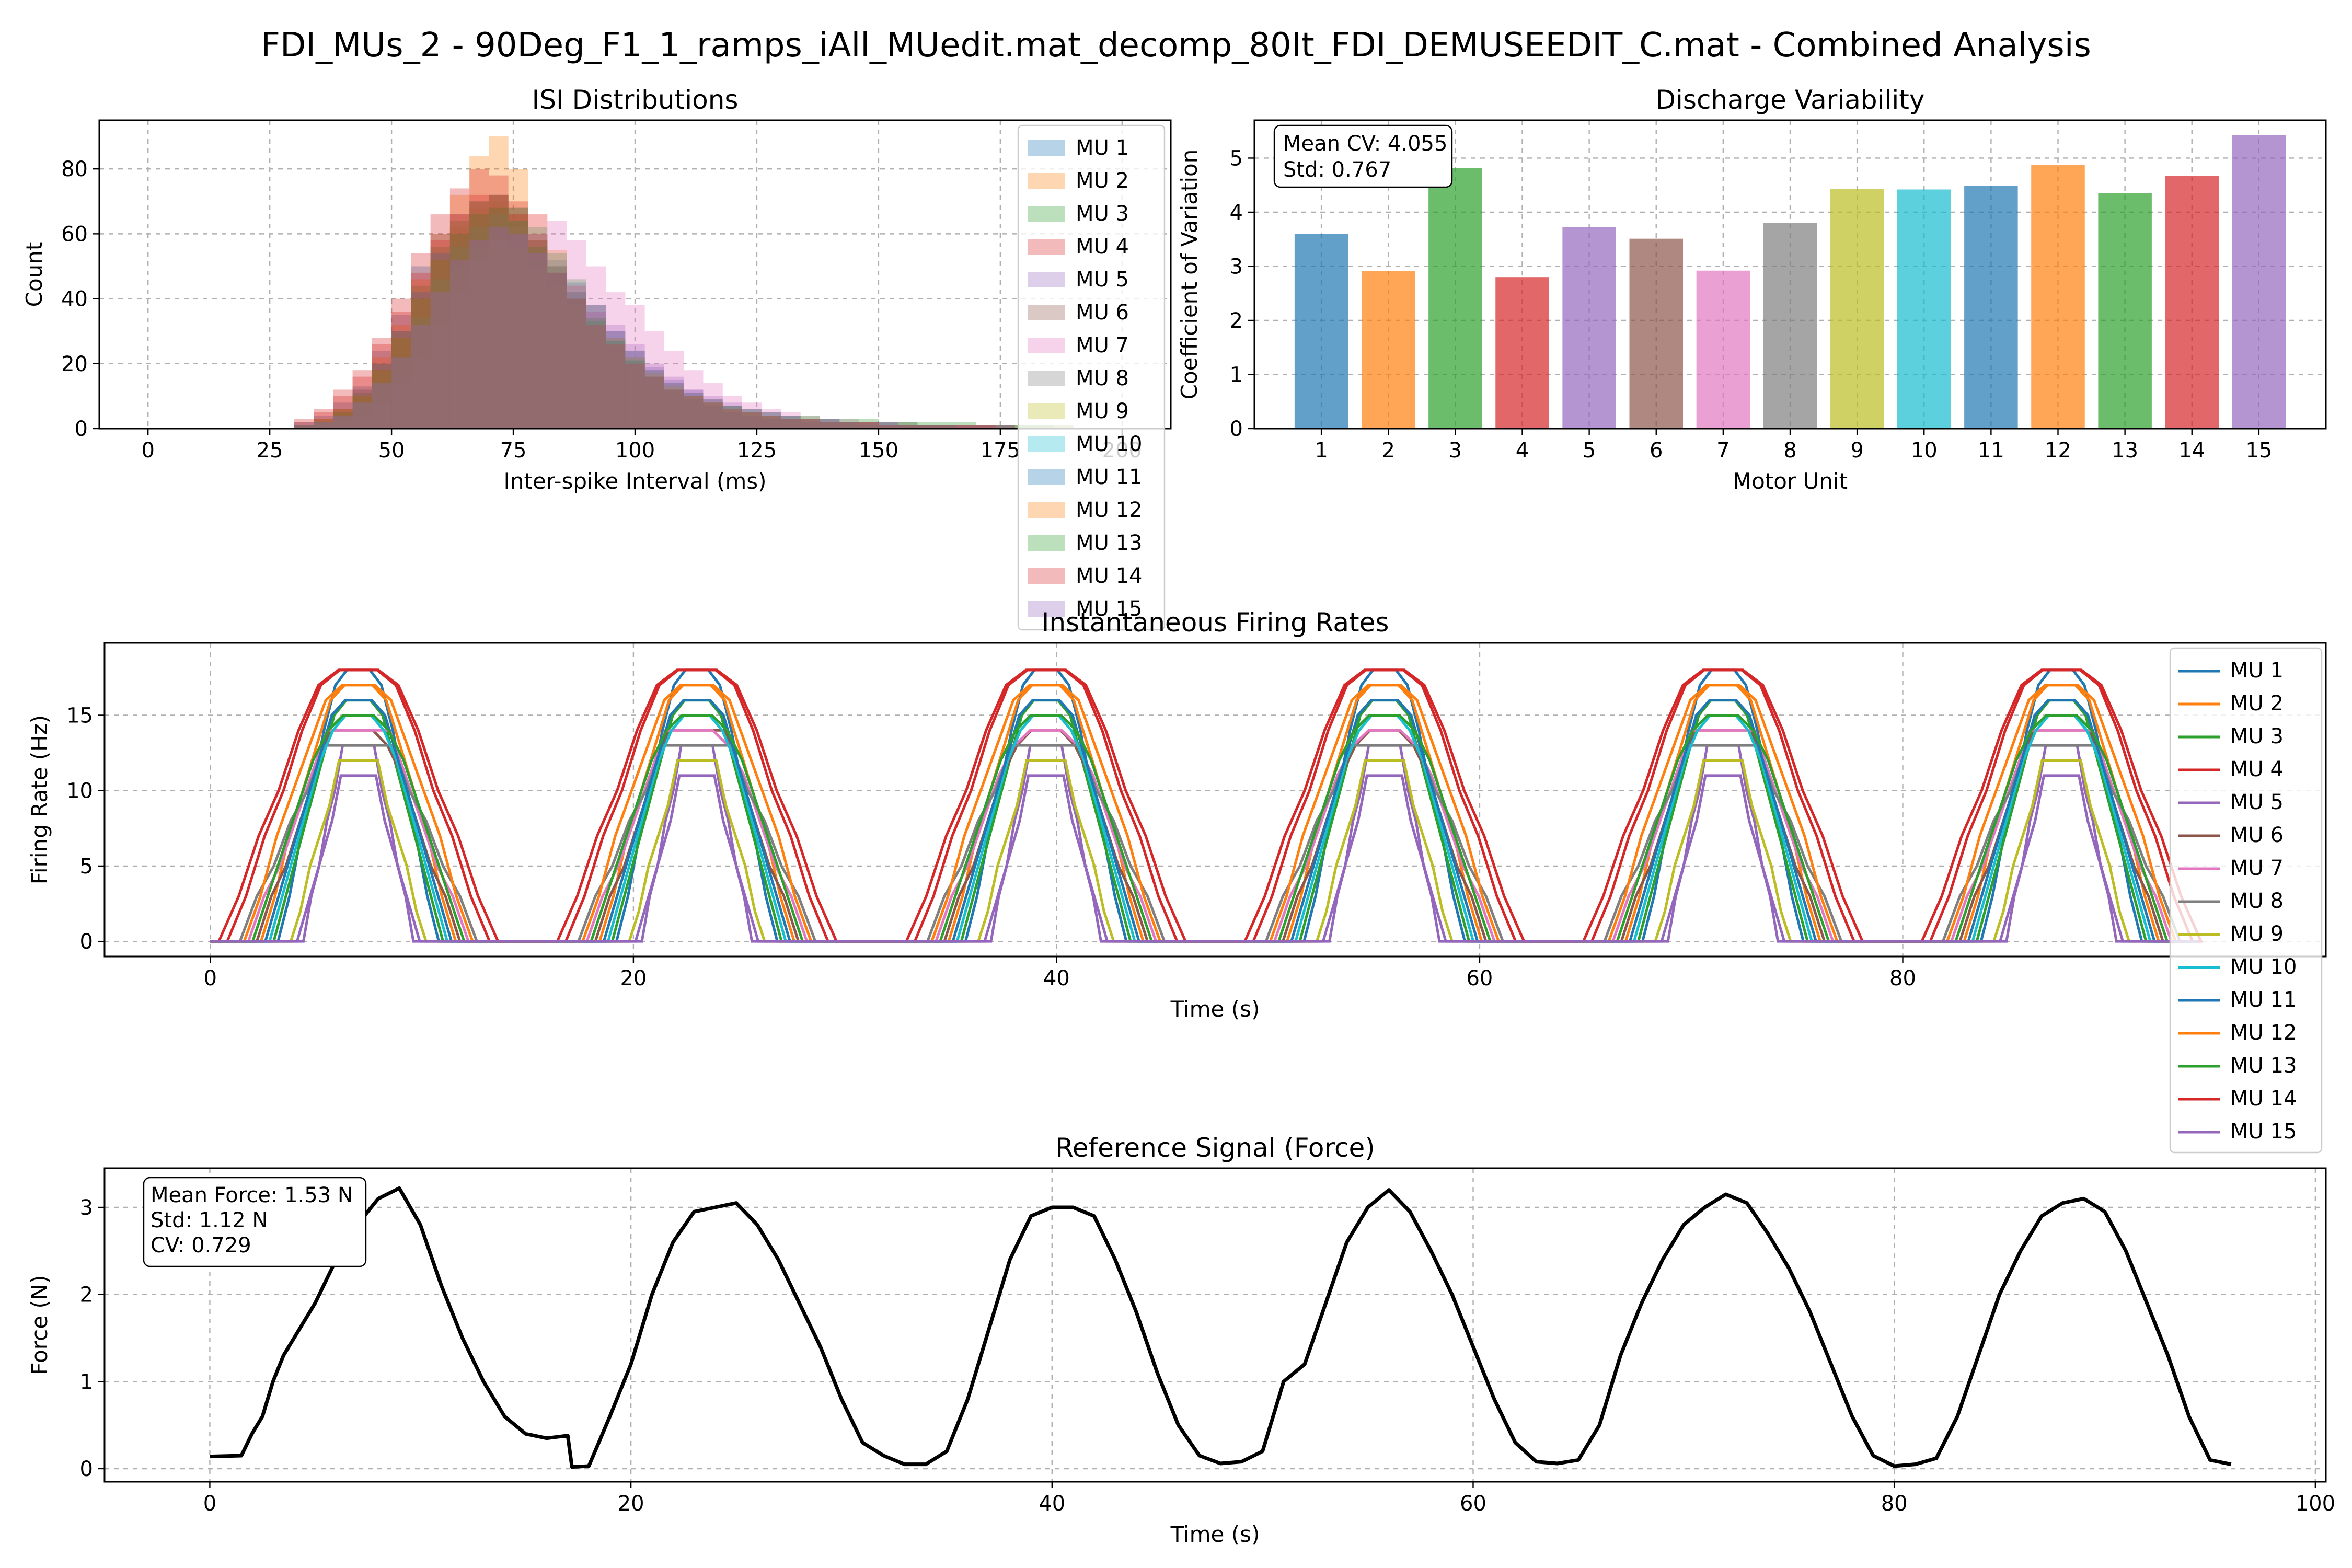  Describe the element at coordinates (634, 481) in the screenshot. I see `x-axis-label: Inter-spike Interval (ms)` at that location.